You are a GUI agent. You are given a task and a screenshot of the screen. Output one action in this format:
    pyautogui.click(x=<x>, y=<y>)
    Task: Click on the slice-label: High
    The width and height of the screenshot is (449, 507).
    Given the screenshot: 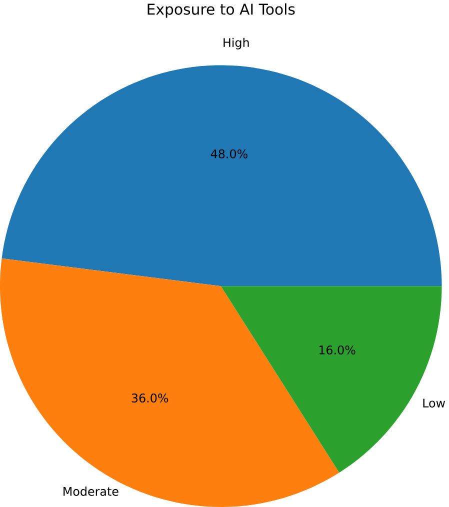 What is the action you would take?
    pyautogui.click(x=236, y=44)
    